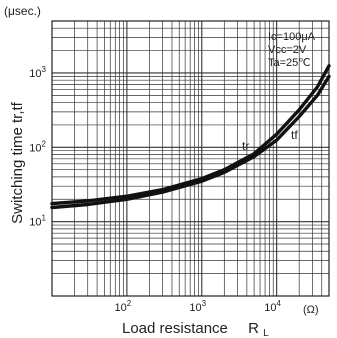 This screenshot has width=337, height=338. I want to click on x-tick-label: 10², so click(123, 306).